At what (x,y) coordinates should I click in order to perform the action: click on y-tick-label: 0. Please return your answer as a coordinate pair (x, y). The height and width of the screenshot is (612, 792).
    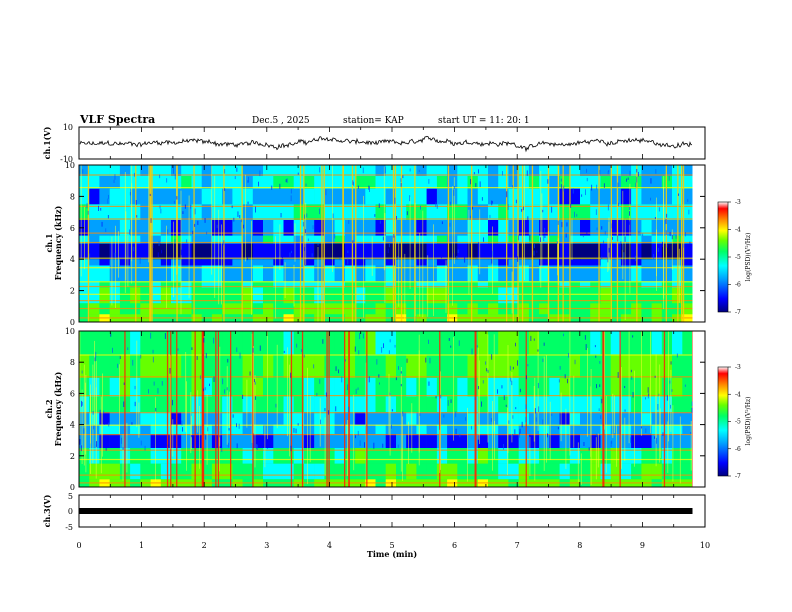
    Looking at the image, I should click on (72, 487).